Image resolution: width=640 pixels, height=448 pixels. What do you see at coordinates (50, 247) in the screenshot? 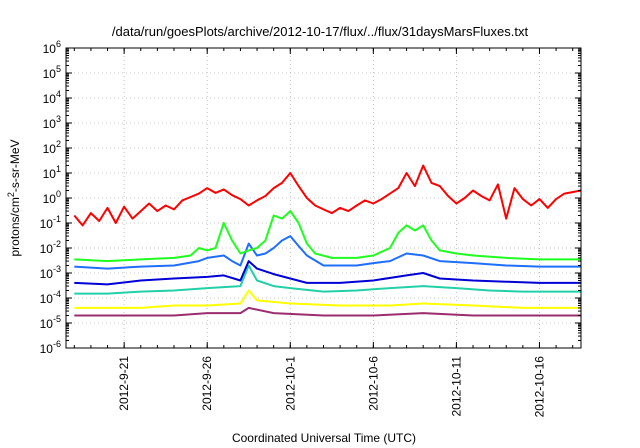
I see `y-tick-label: 10⁻²` at bounding box center [50, 247].